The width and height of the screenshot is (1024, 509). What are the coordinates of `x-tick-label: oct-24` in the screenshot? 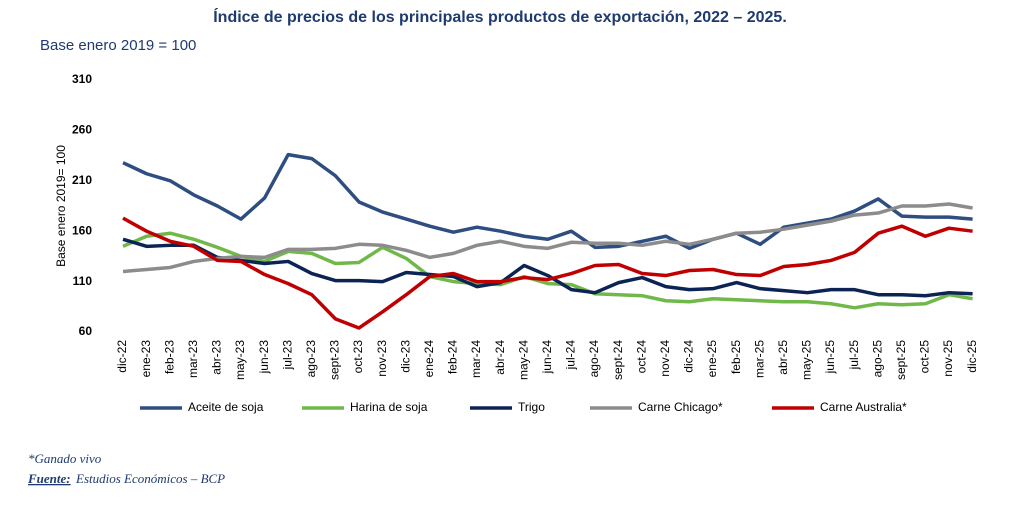 It's located at (641, 357).